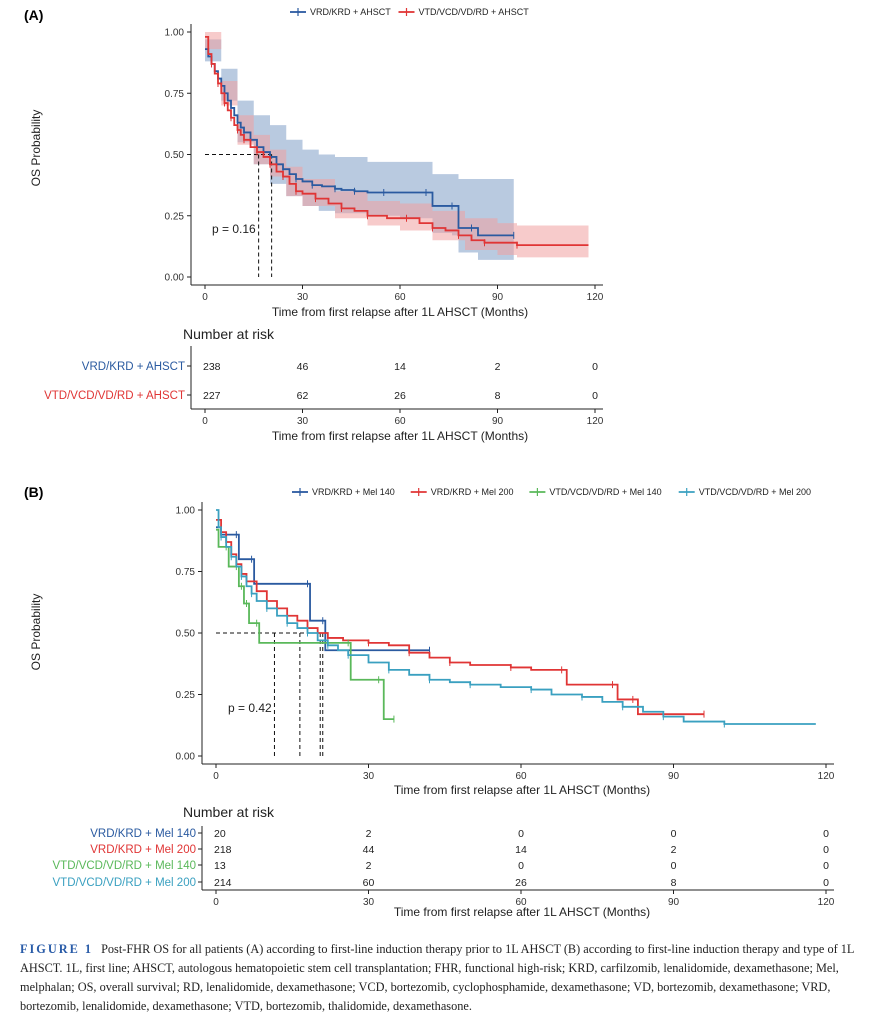 The image size is (874, 1024). I want to click on legend-label-3: VTD/VCD/VD/RD + Mel 200, so click(755, 492).